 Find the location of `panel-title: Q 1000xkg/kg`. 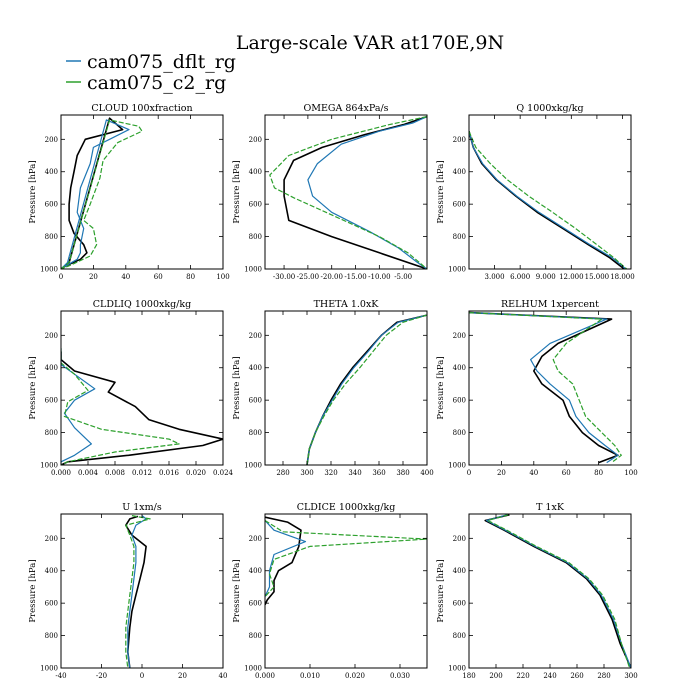

panel-title: Q 1000xkg/kg is located at coordinates (549, 108).